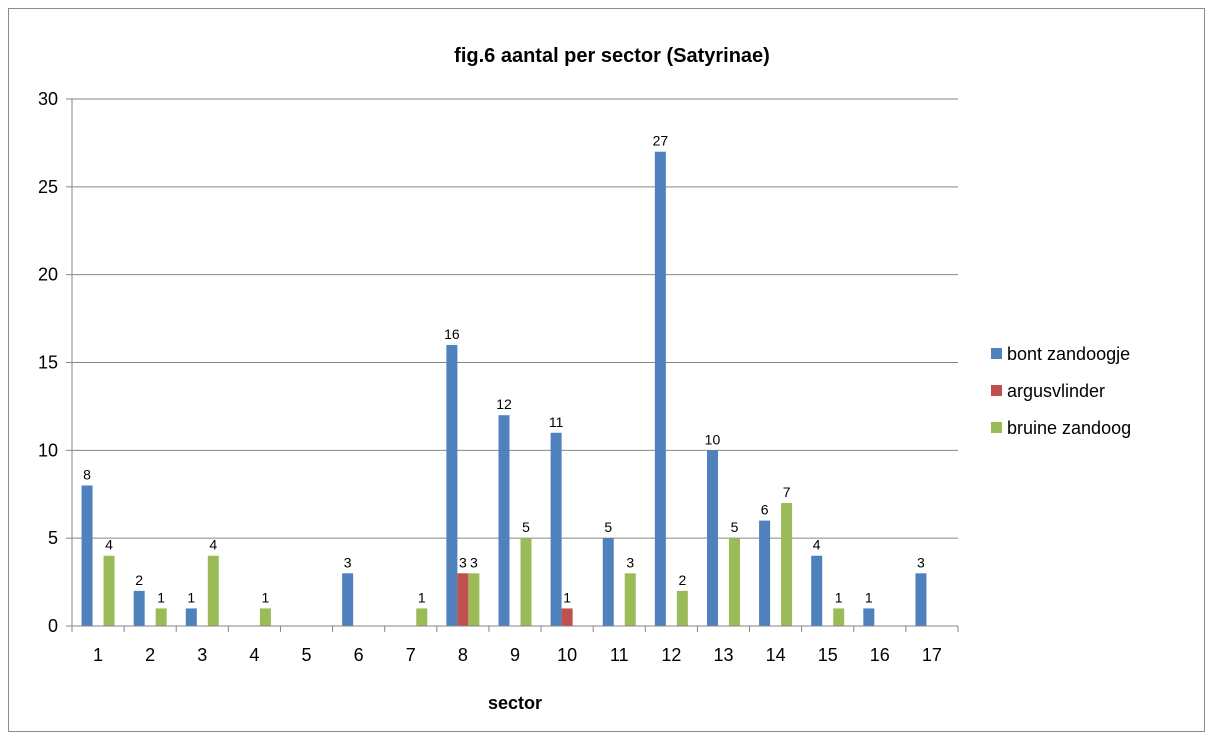 Image resolution: width=1213 pixels, height=740 pixels. Describe the element at coordinates (661, 141) in the screenshot. I see `data-label: 27` at that location.